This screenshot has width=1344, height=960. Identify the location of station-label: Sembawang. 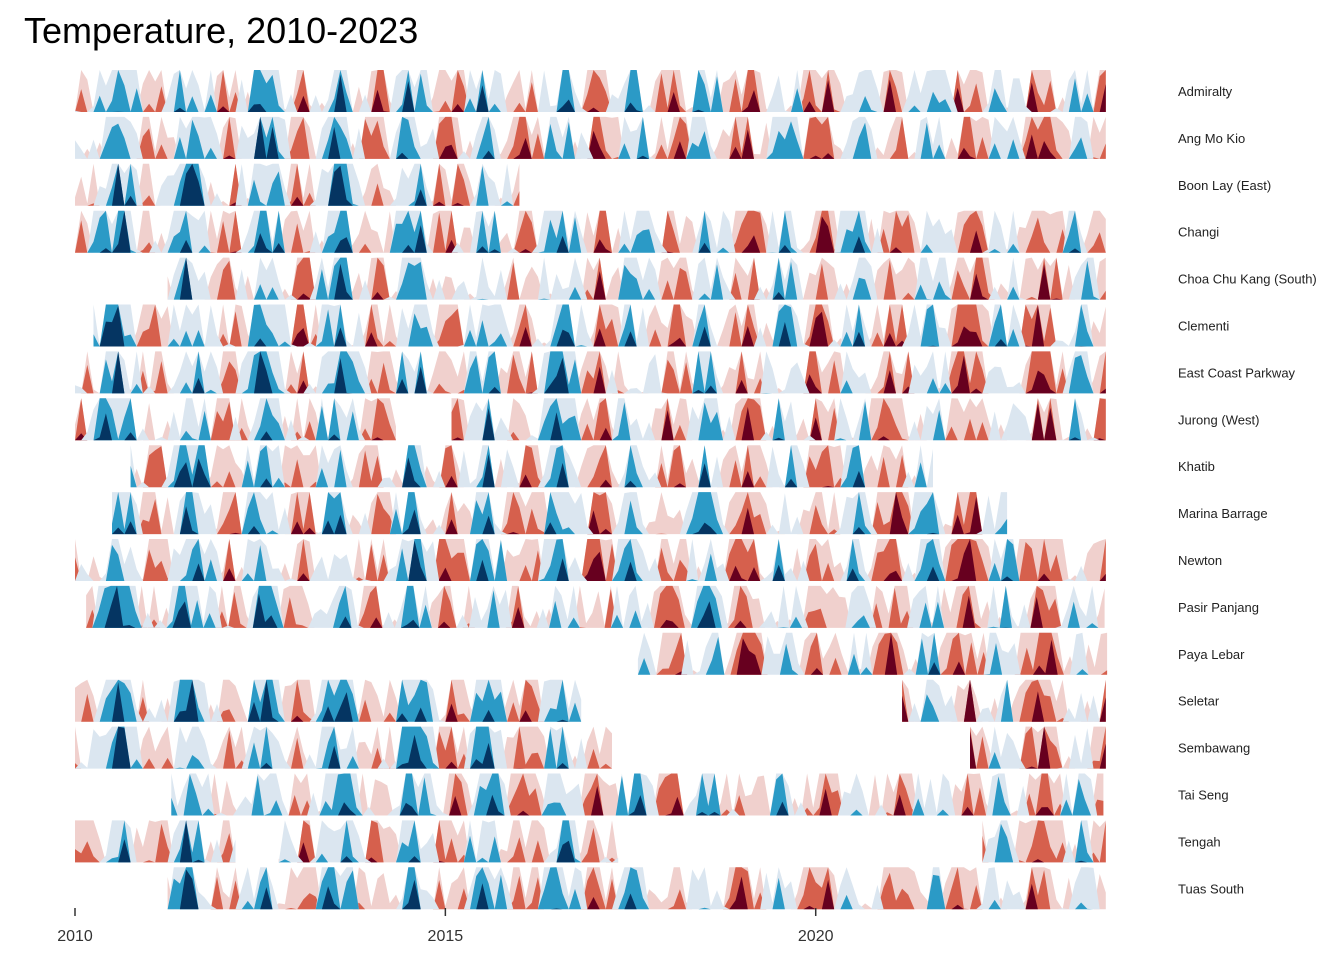
(1214, 748).